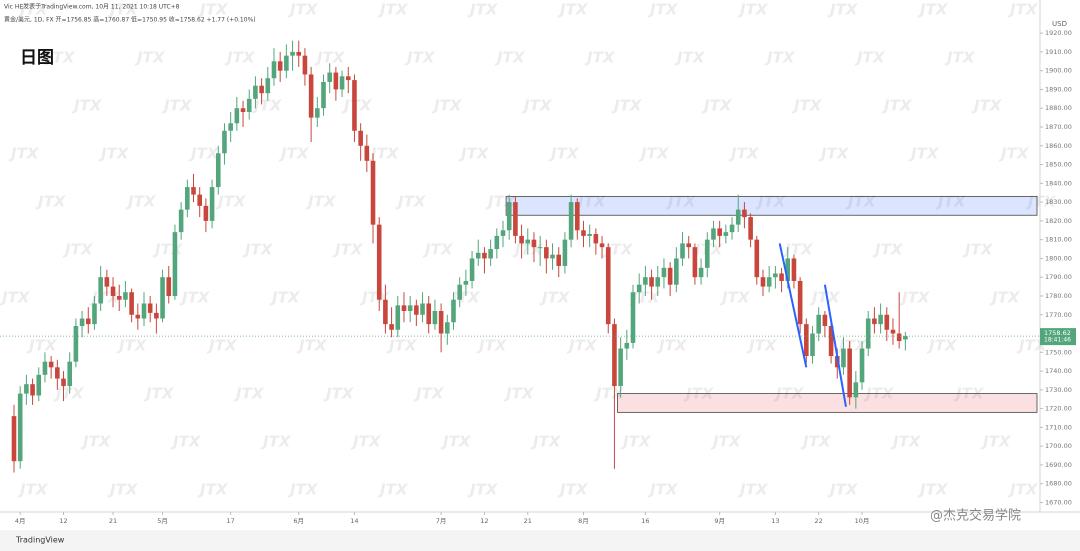 This screenshot has width=1080, height=551. What do you see at coordinates (1058, 390) in the screenshot?
I see `y-tick-label: 1730.00` at bounding box center [1058, 390].